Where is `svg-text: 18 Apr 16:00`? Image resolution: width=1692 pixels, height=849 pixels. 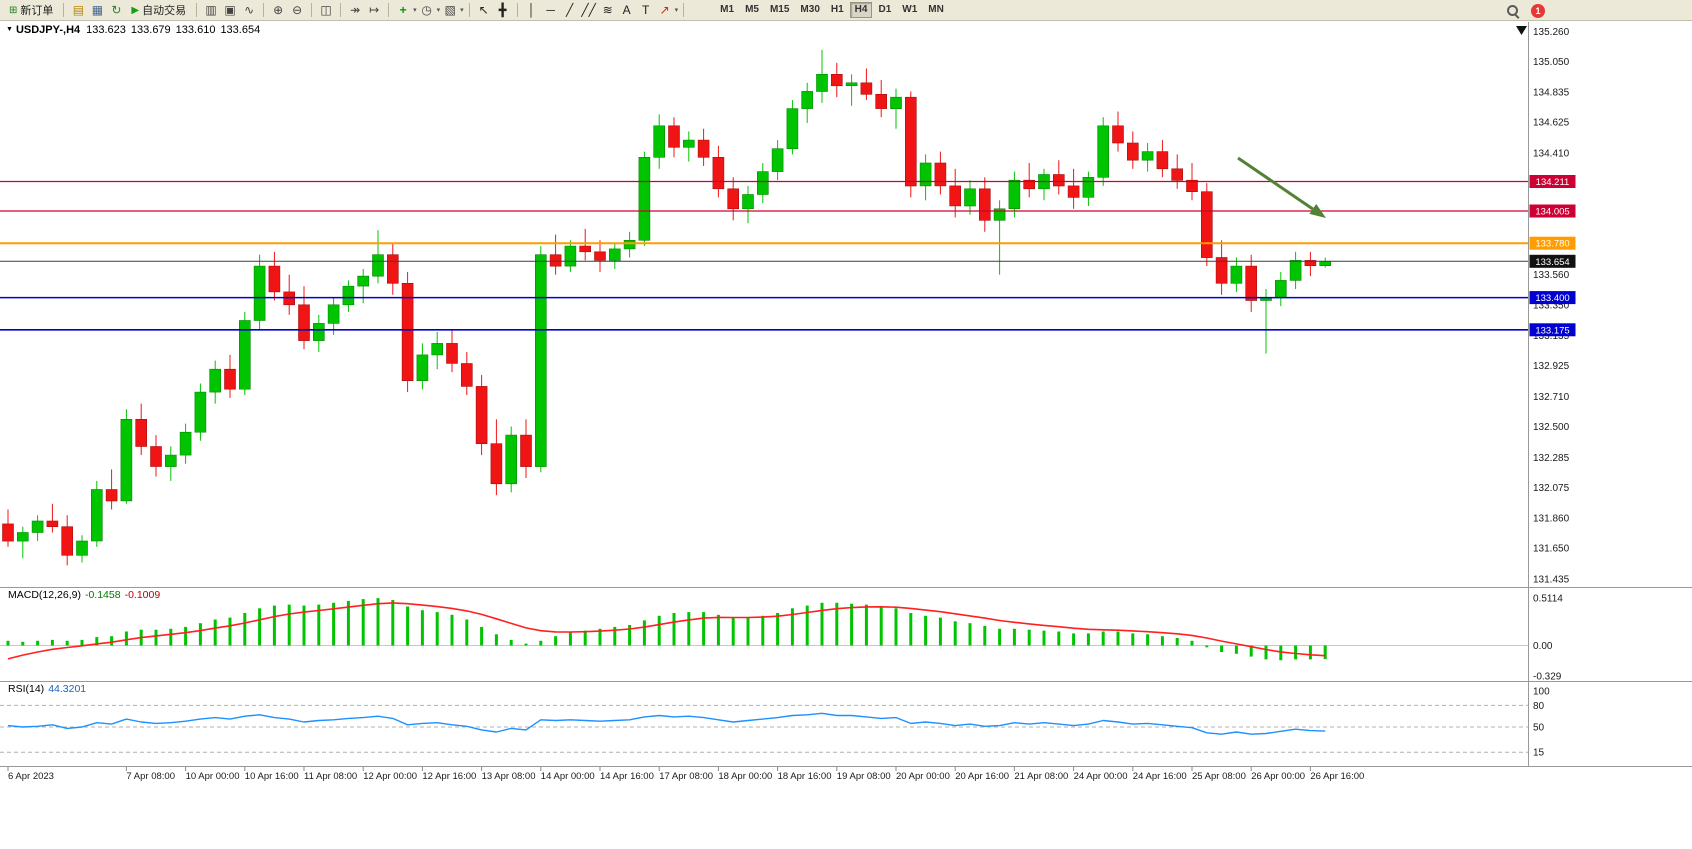
svg-text: 18 Apr 16:00 is located at coordinates (805, 776).